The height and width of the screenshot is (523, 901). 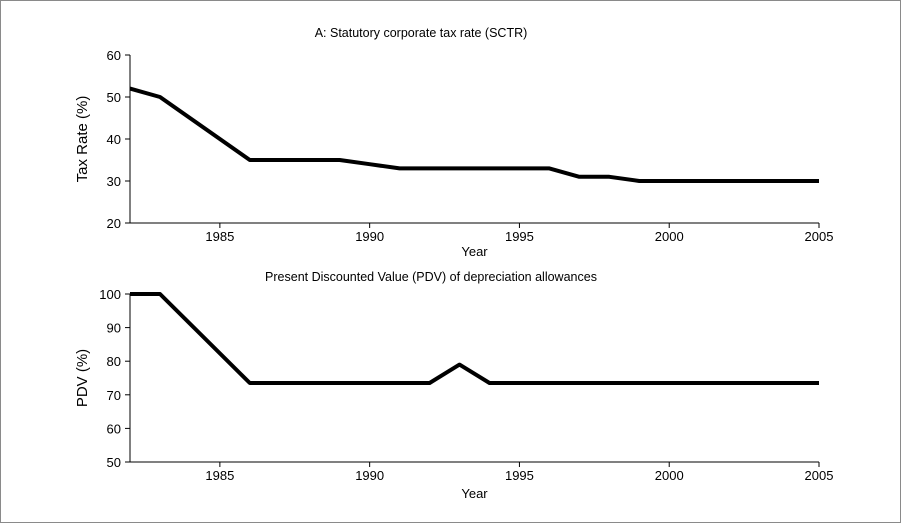 I want to click on y-tick-label-bottom: 90, so click(x=114, y=328).